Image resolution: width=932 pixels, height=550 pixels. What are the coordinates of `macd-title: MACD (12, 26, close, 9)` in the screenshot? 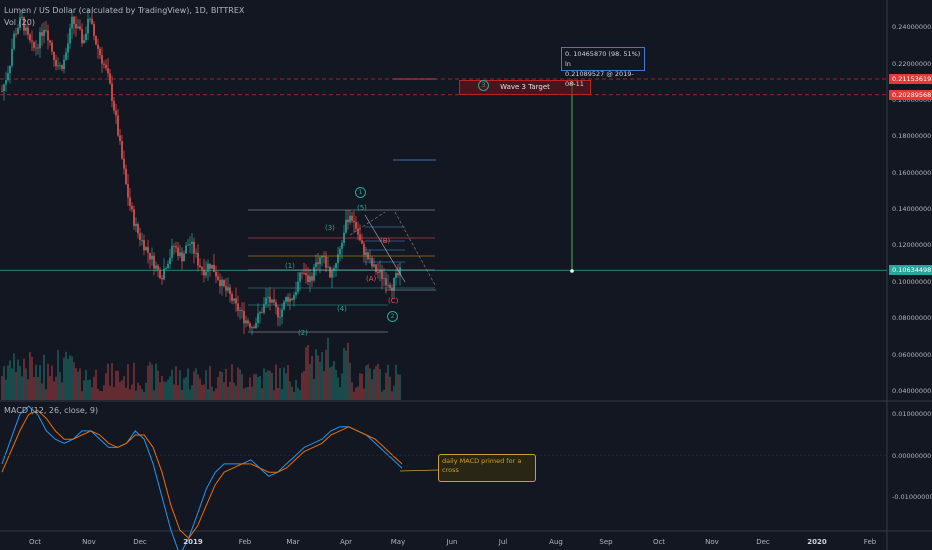 It's located at (51, 410).